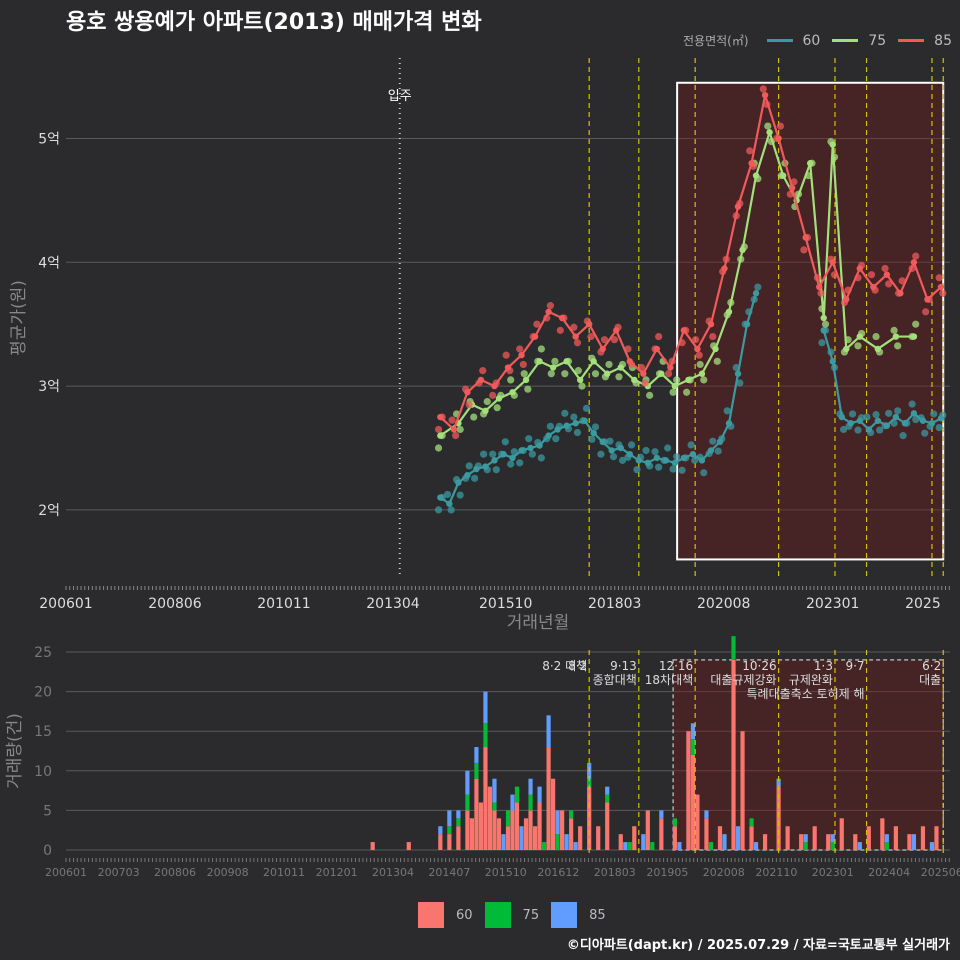 The height and width of the screenshot is (960, 960). What do you see at coordinates (578, 915) in the screenshot?
I see `bottom-legend-item-85: 85` at bounding box center [578, 915].